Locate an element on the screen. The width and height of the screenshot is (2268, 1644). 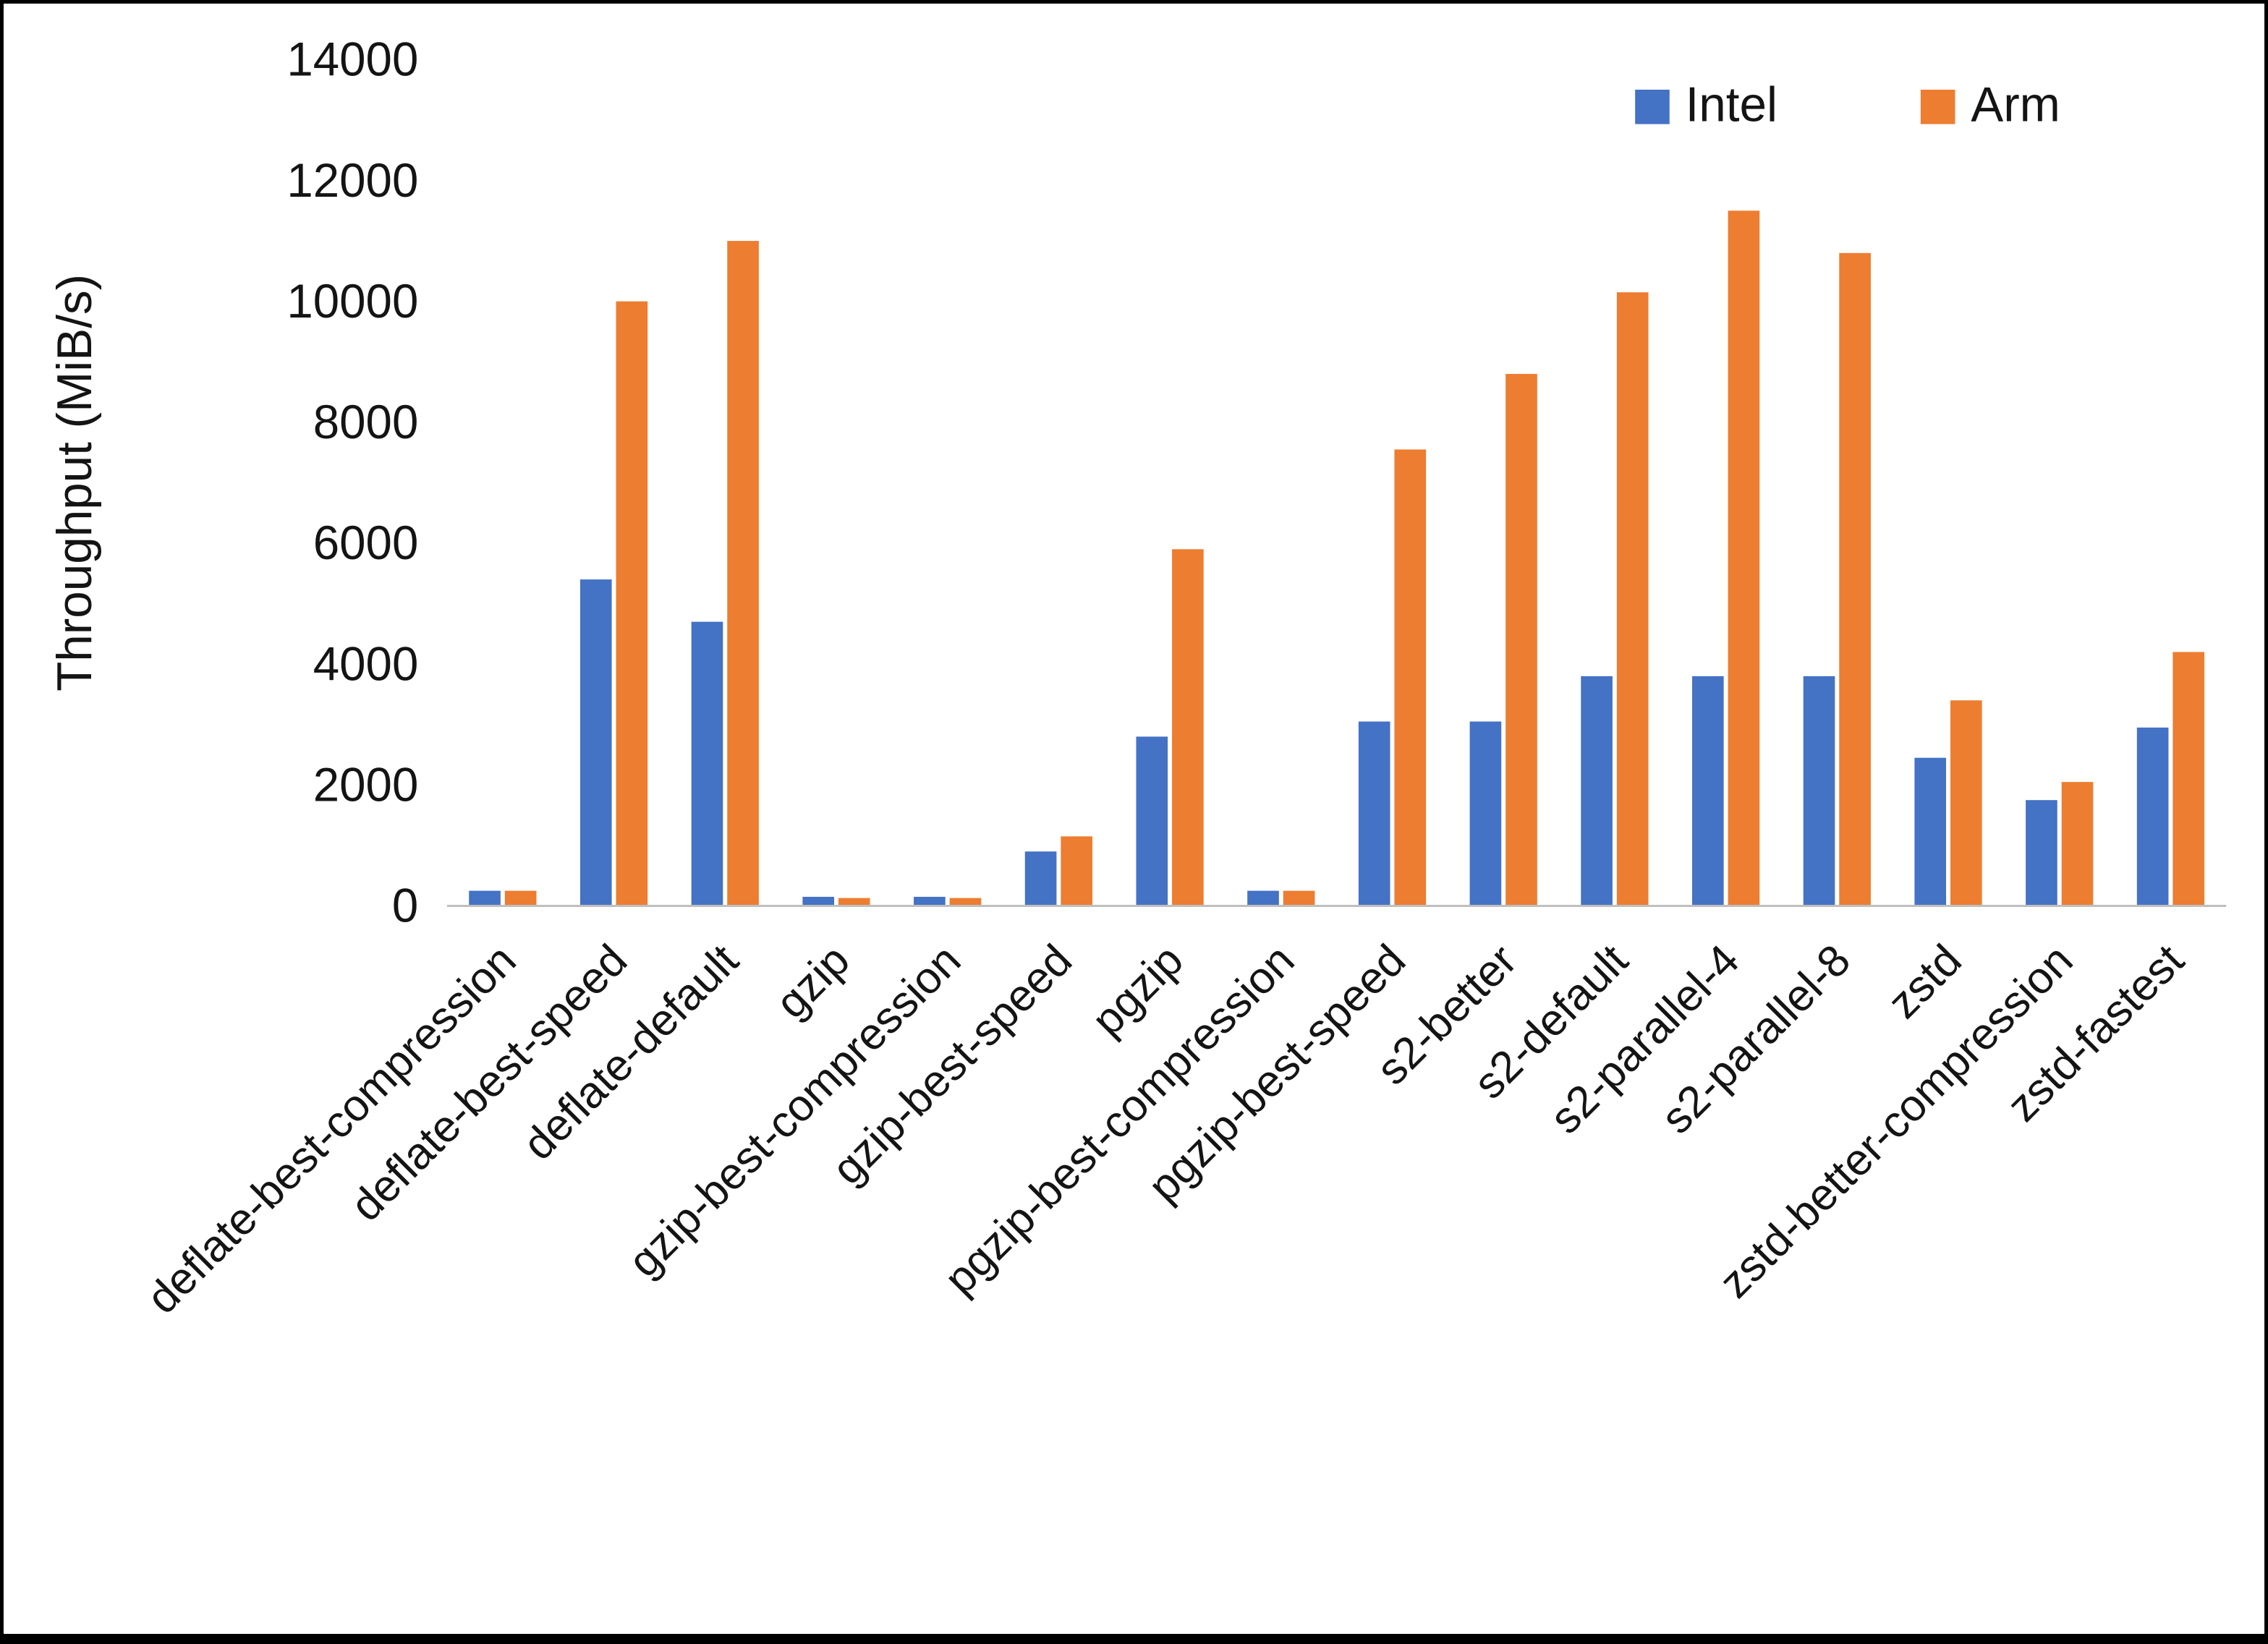
bar-arm-gzip-best-speed is located at coordinates (1076, 871).